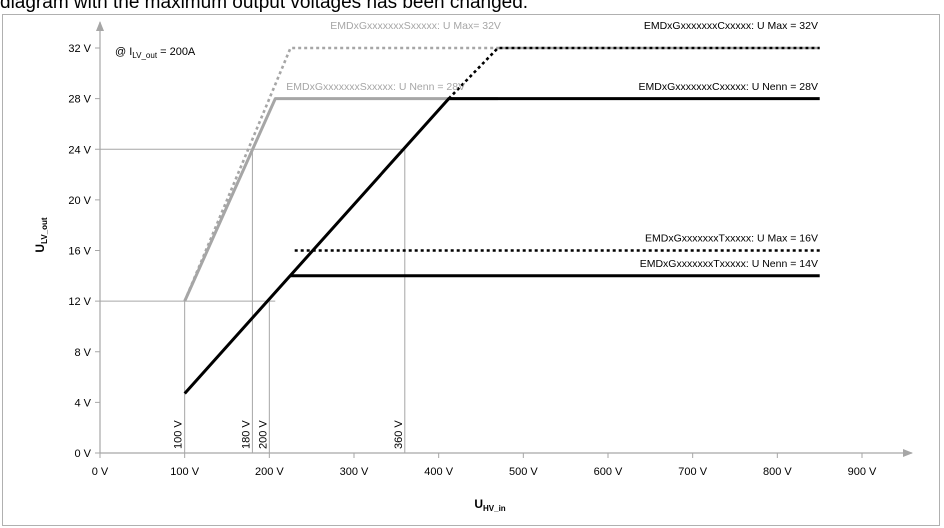 The width and height of the screenshot is (944, 528). Describe the element at coordinates (79, 150) in the screenshot. I see `y-tick-label: 24 V` at that location.